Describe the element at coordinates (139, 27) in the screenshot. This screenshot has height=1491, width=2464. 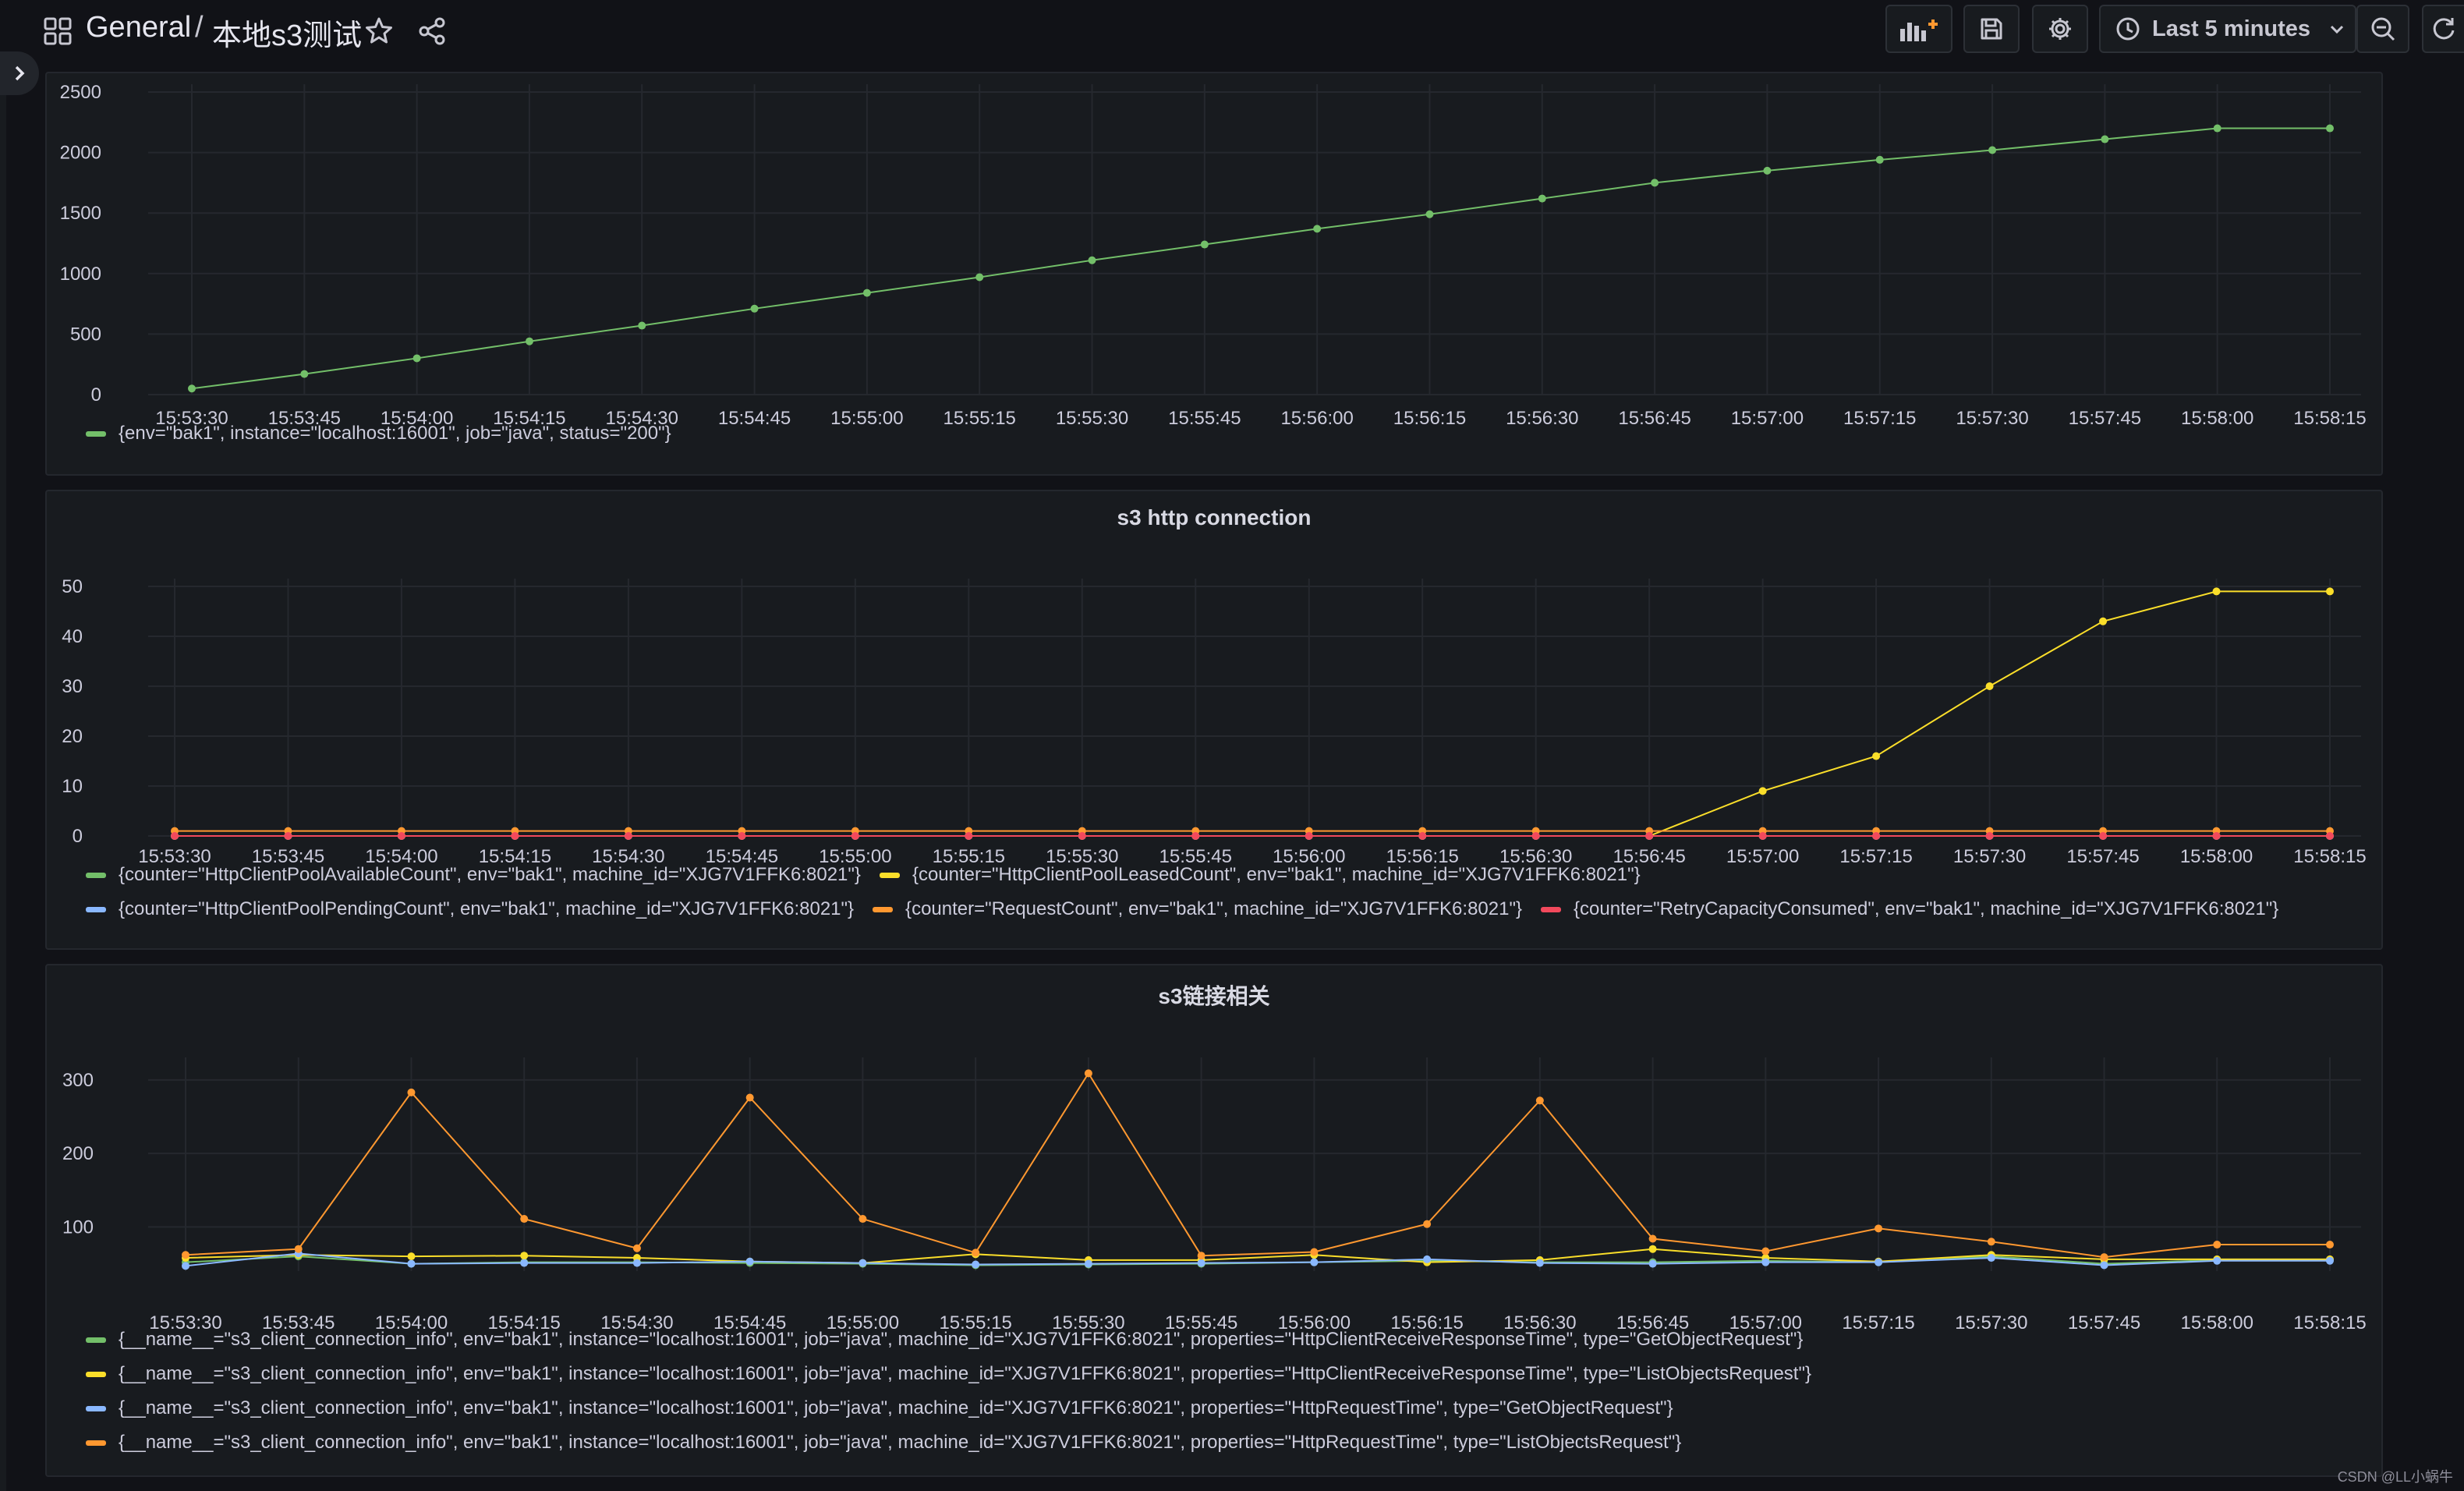
I see `breadcrumb-folder: General` at that location.